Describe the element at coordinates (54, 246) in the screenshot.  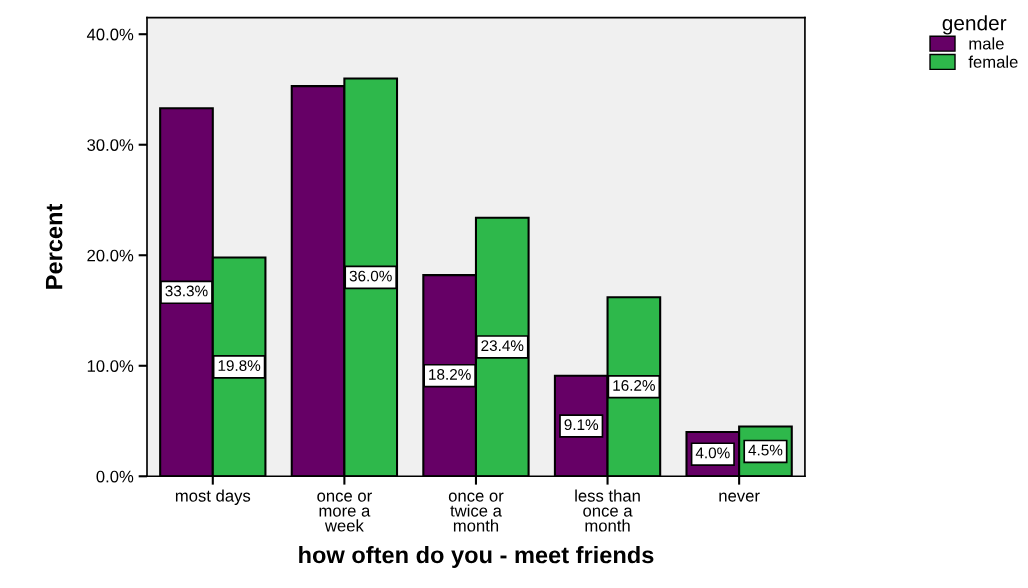
I see `y-axis-title: Percent` at that location.